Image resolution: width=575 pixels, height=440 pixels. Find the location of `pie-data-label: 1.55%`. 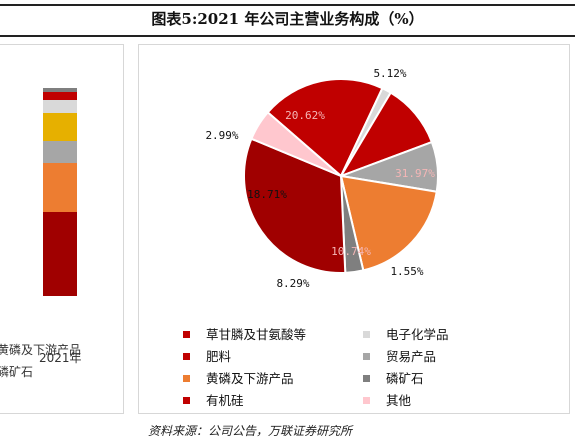

pie-data-label: 1.55% is located at coordinates (406, 271).